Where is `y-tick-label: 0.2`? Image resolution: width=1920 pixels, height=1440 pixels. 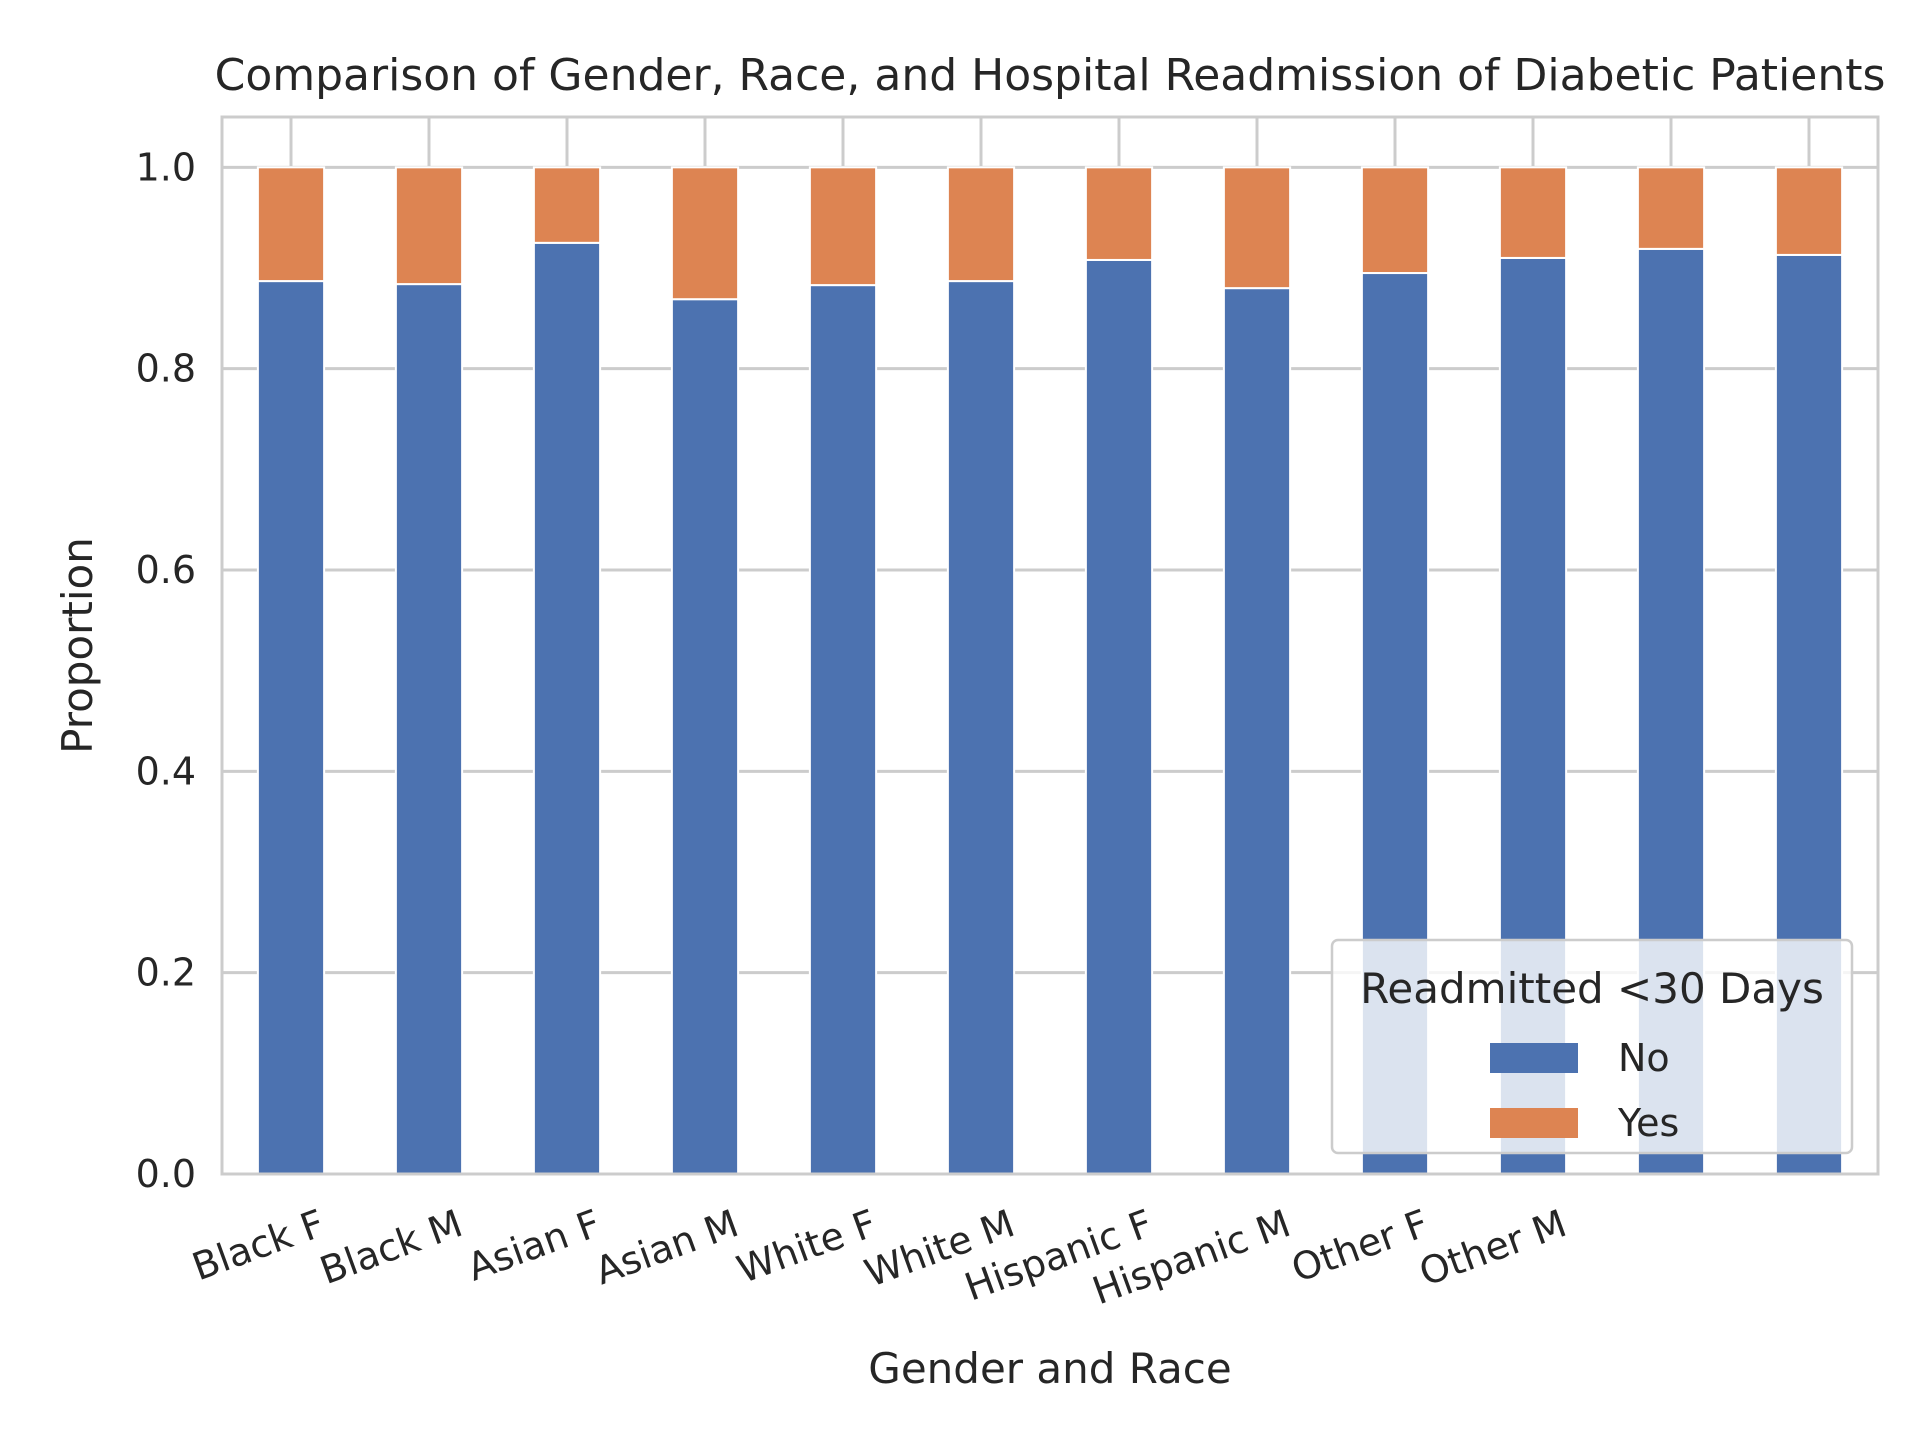
y-tick-label: 0.2 is located at coordinates (166, 973).